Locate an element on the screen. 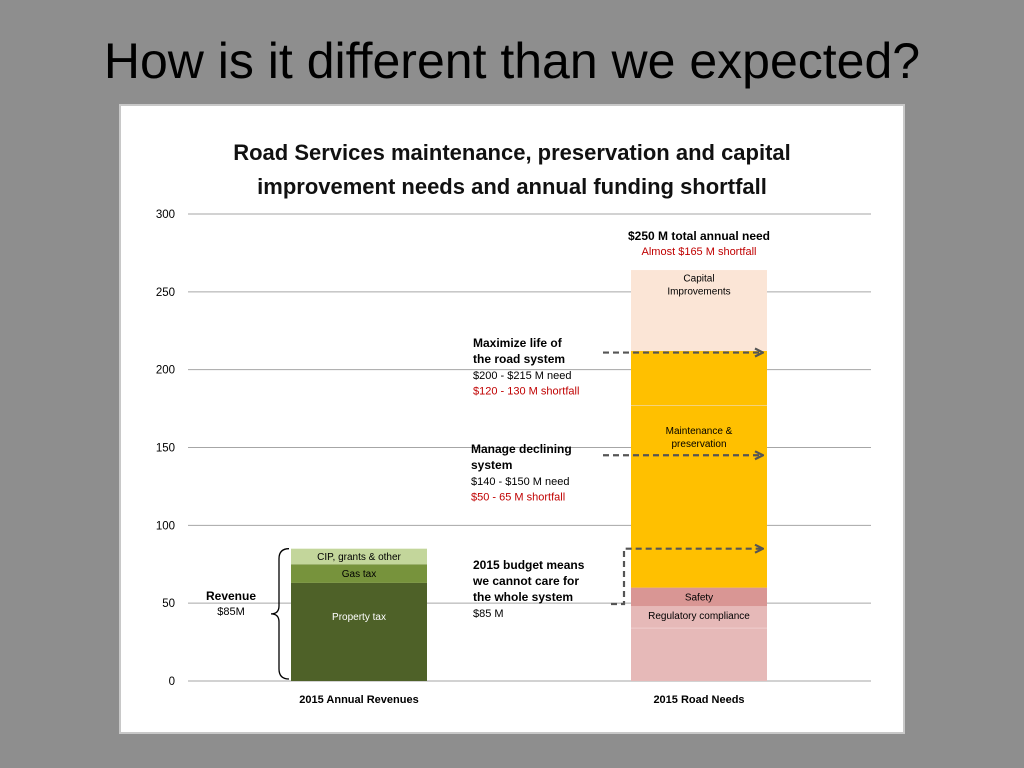 The width and height of the screenshot is (1024, 768). slide-title: How is it different than we expected? is located at coordinates (512, 61).